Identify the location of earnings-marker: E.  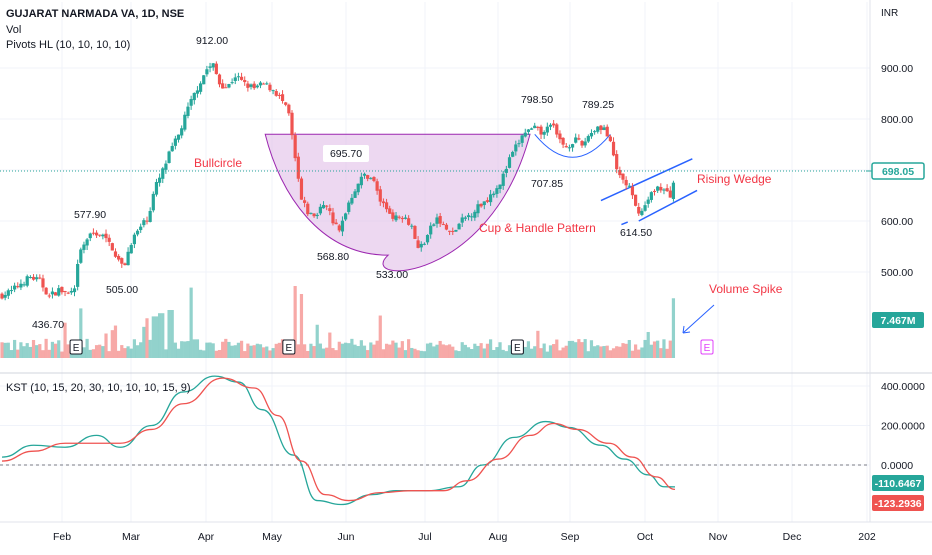
(289, 347).